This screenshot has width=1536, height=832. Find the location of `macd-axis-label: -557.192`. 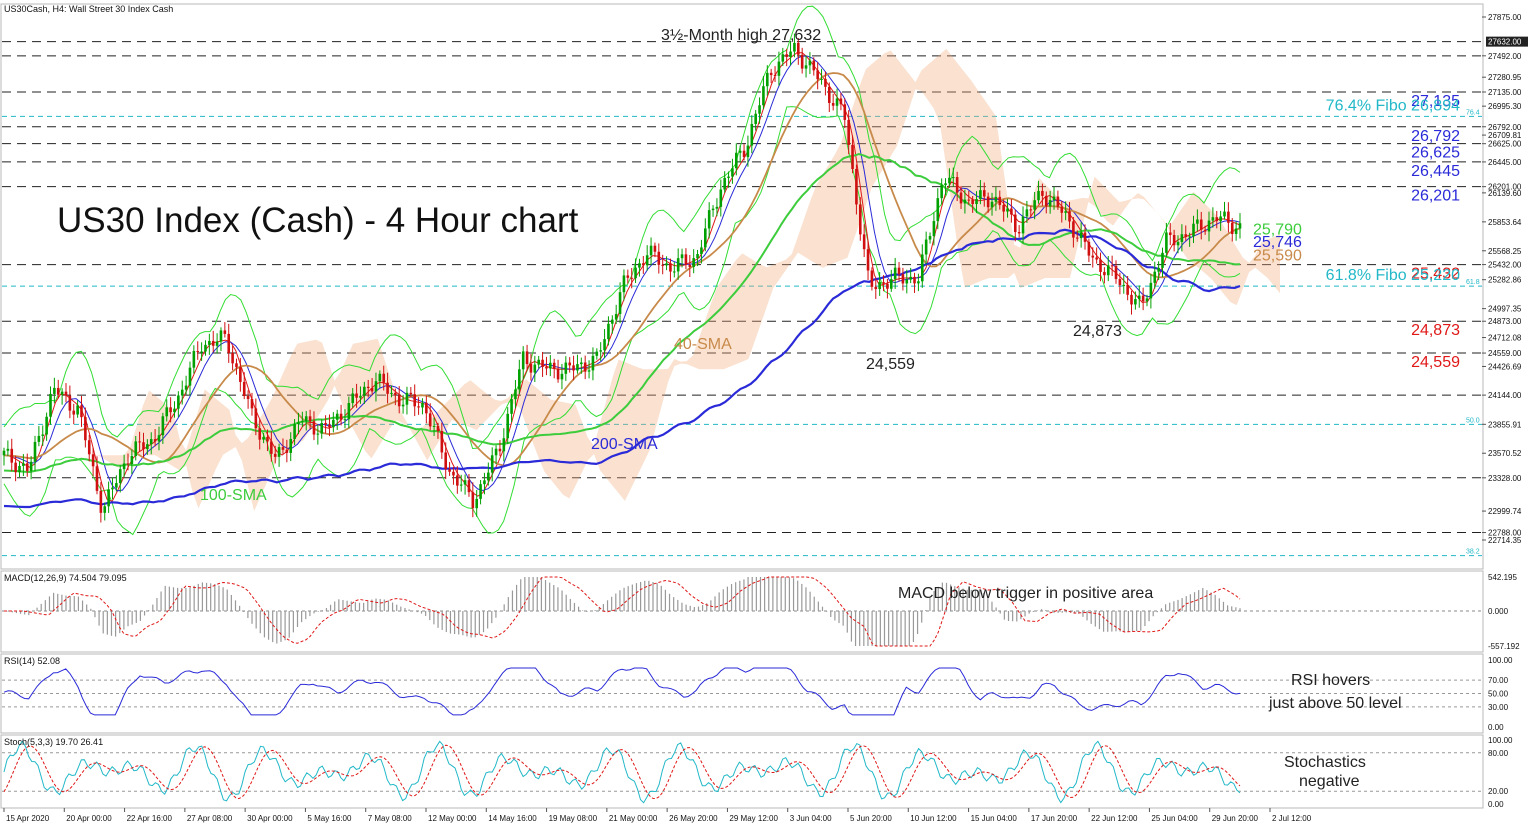

macd-axis-label: -557.192 is located at coordinates (1504, 646).